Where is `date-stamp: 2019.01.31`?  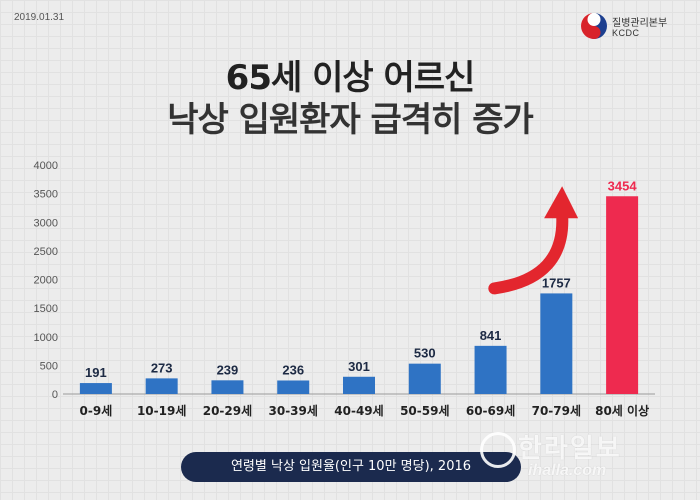
date-stamp: 2019.01.31 is located at coordinates (39, 17).